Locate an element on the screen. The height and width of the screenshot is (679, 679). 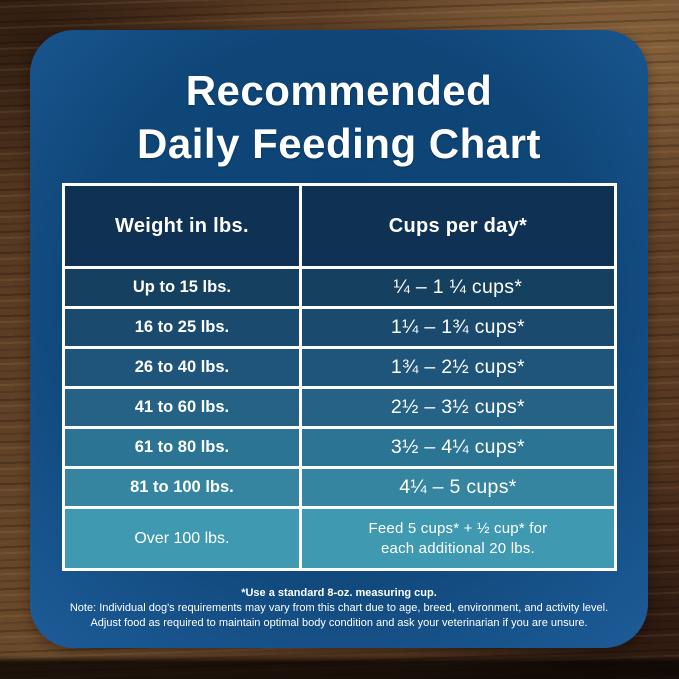
weight-cell: Up to 15 lbs. is located at coordinates (181, 287).